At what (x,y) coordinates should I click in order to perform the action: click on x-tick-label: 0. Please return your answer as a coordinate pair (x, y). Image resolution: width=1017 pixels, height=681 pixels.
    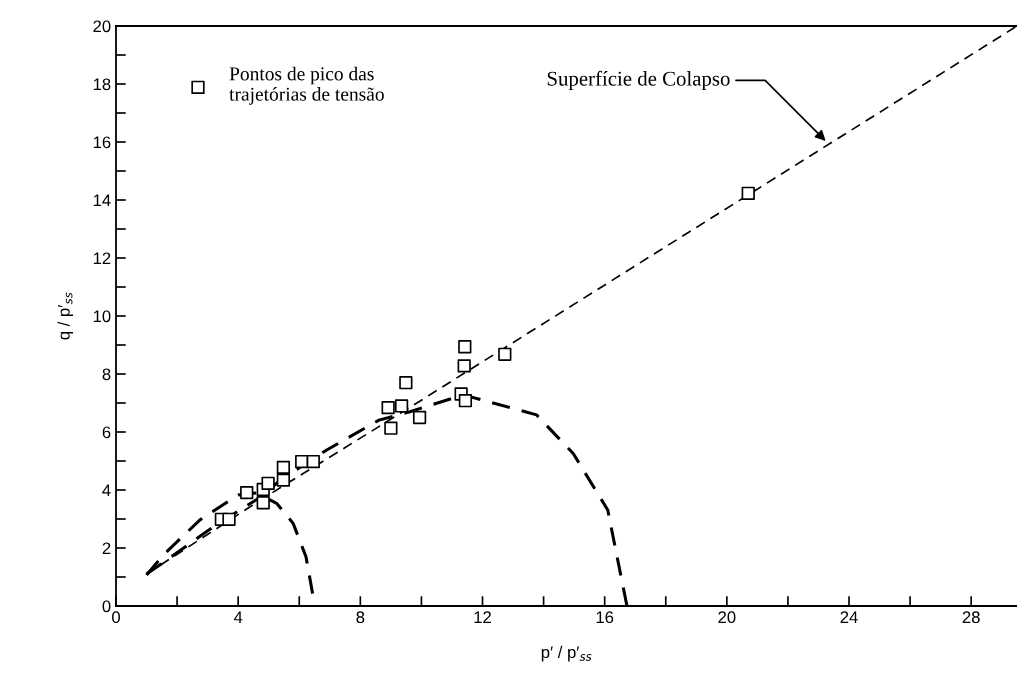
    Looking at the image, I should click on (116, 617).